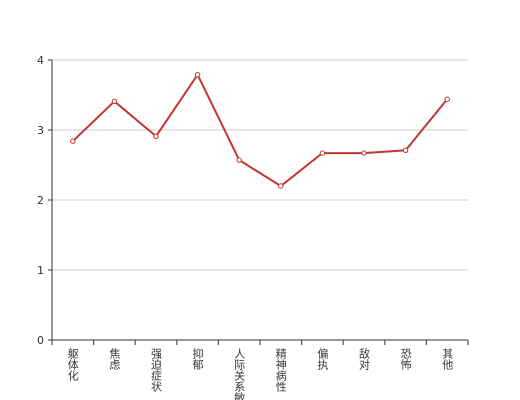  What do you see at coordinates (156, 370) in the screenshot?
I see `x-tick-label: 强迫症状` at bounding box center [156, 370].